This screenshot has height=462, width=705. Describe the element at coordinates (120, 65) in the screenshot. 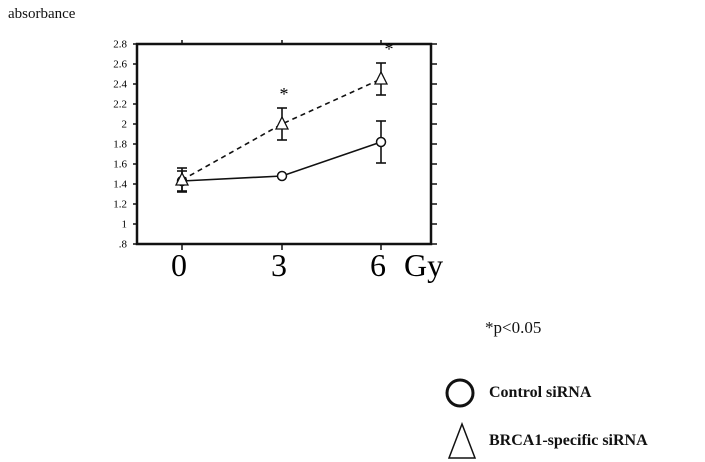

I see `y-tick-label: 2.6` at that location.